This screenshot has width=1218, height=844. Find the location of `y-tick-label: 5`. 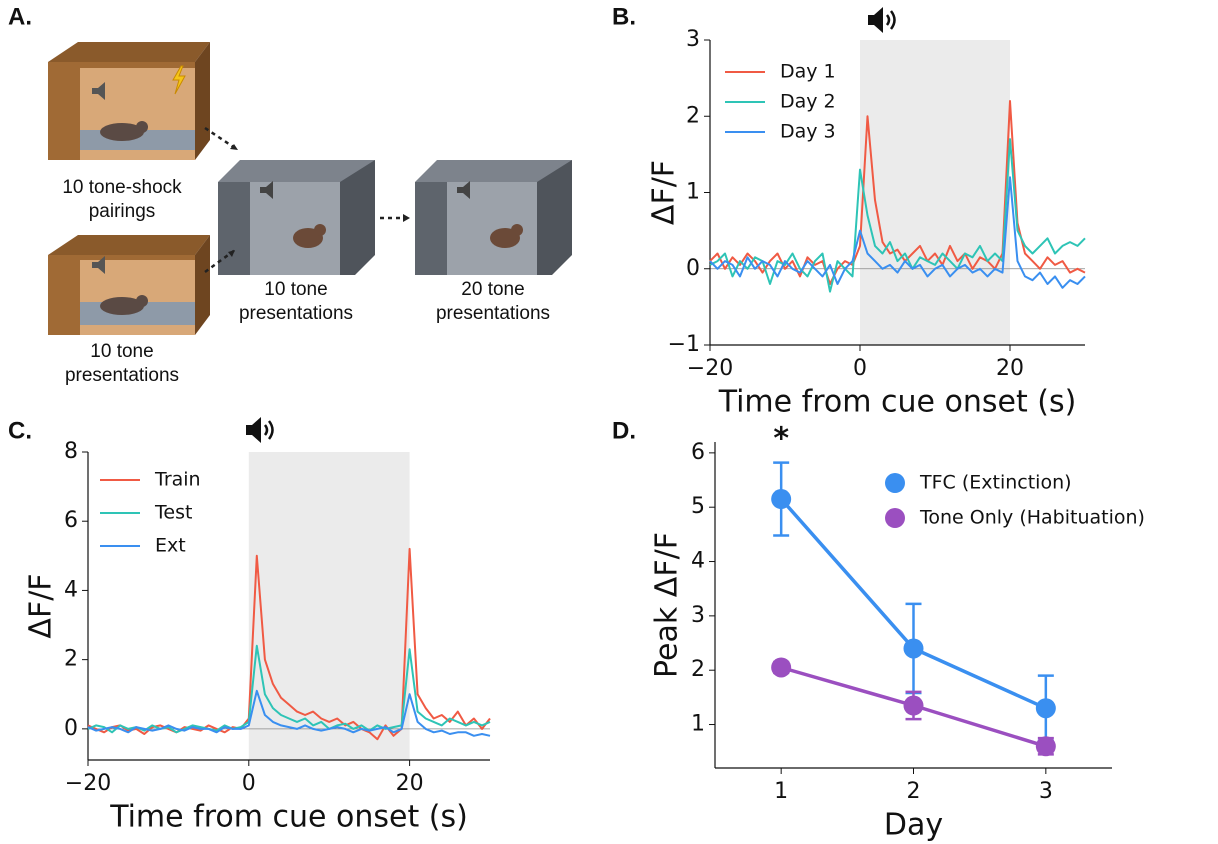

y-tick-label: 5 is located at coordinates (698, 506).